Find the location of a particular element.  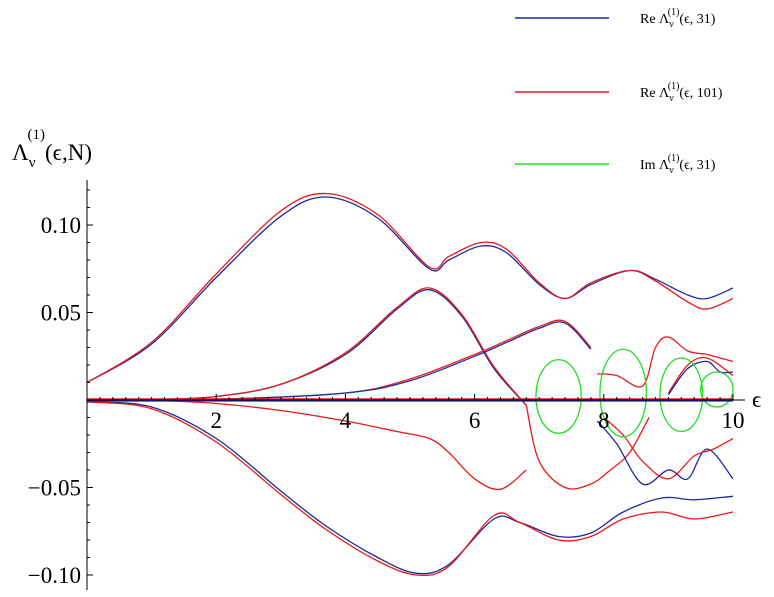

x-tick-label: 2 is located at coordinates (216, 420).